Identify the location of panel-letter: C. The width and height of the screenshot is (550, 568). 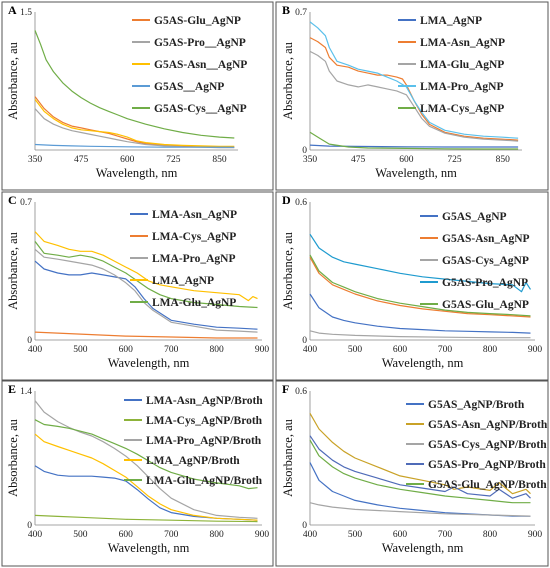
(12, 200).